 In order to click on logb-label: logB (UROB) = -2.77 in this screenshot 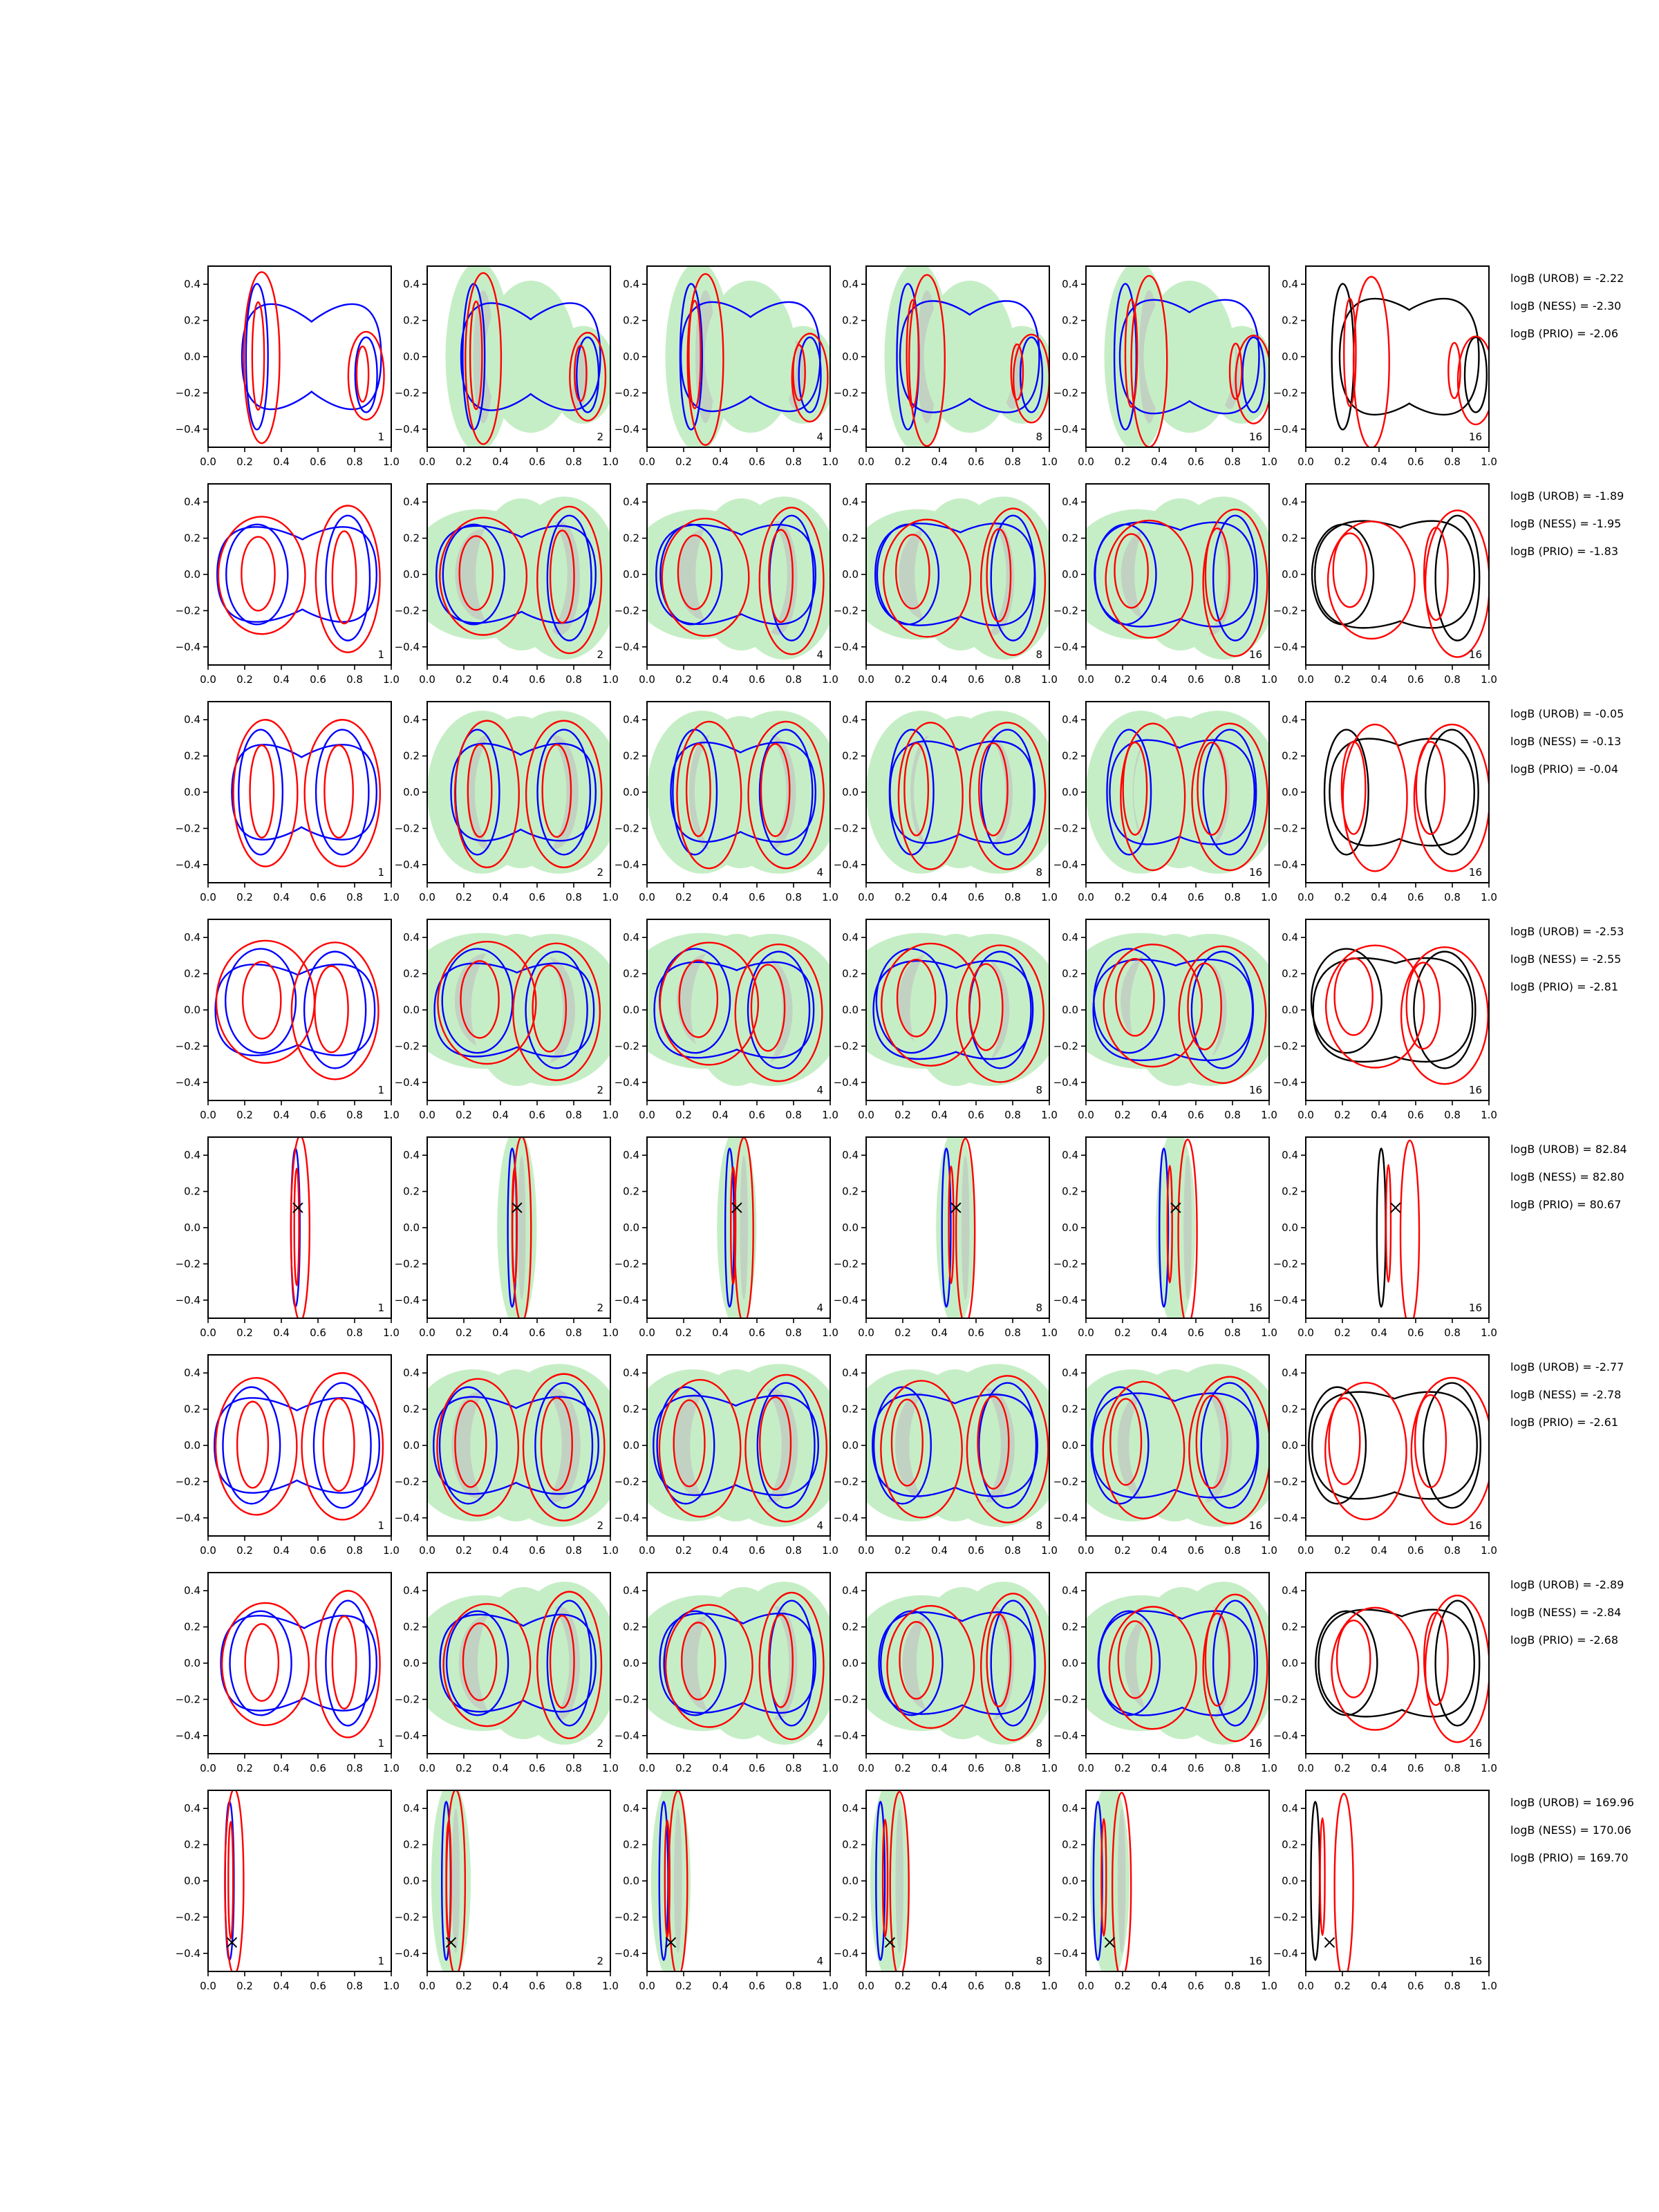, I will do `click(1567, 1367)`.